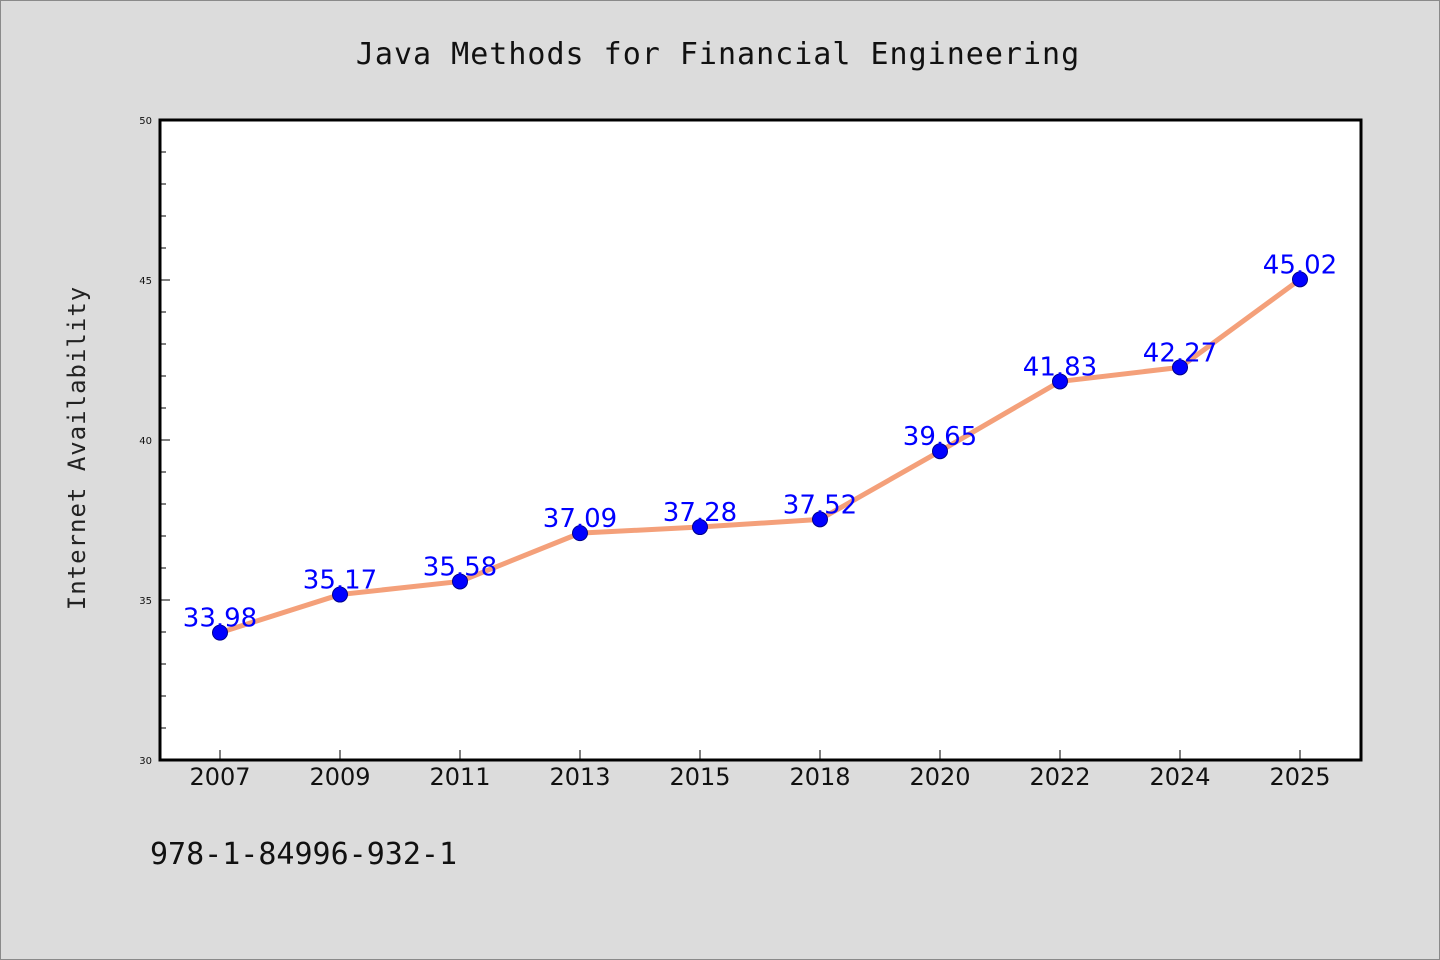 The image size is (1440, 960). I want to click on data-label: 35.58, so click(460, 567).